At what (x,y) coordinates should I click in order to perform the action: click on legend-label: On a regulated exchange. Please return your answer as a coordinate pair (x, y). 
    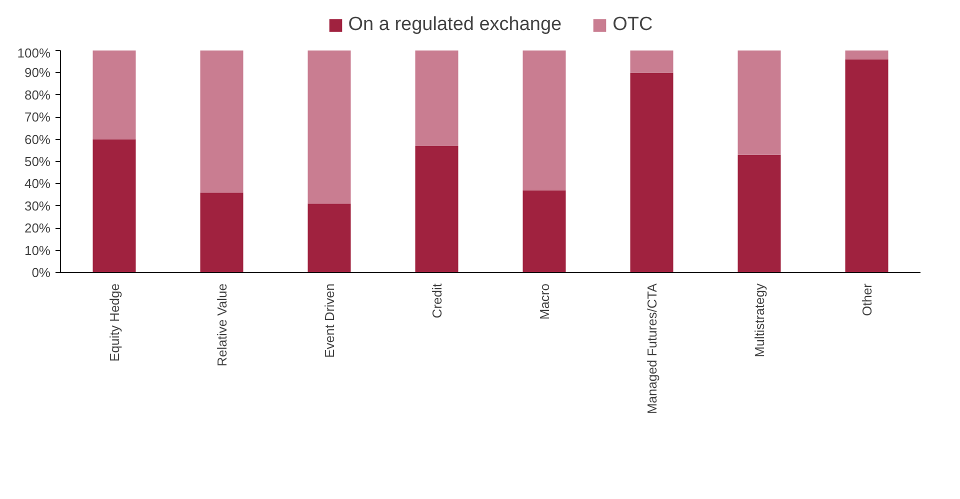
    Looking at the image, I should click on (455, 25).